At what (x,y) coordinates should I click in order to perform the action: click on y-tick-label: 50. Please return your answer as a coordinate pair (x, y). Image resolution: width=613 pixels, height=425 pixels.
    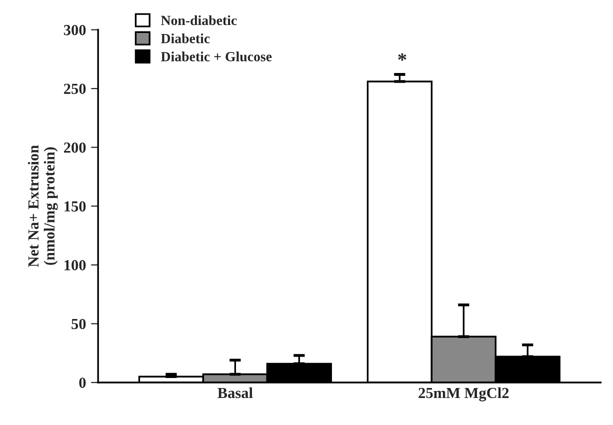
    Looking at the image, I should click on (79, 324).